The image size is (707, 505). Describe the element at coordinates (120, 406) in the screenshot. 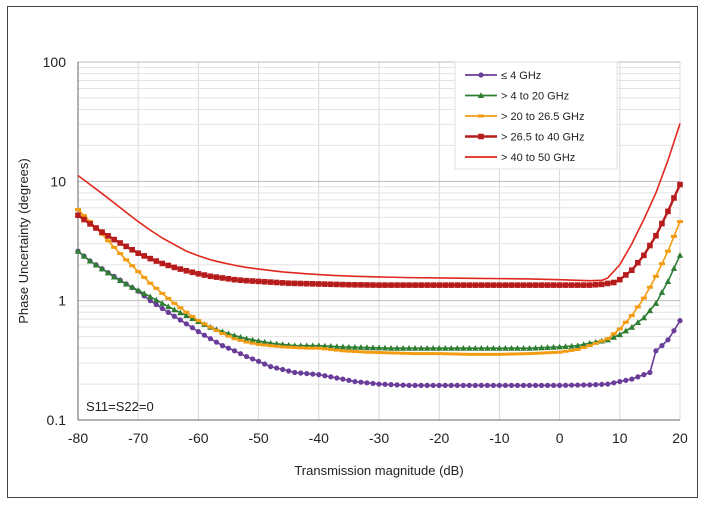

I see `chart-annotation: S11=S22=0` at that location.